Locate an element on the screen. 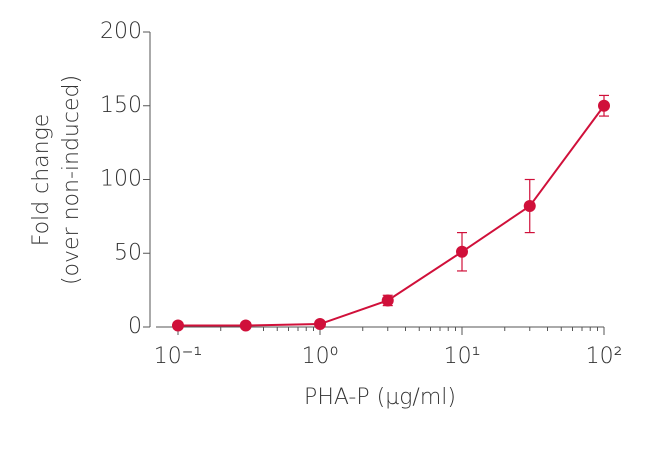 The image size is (650, 451). y-tick-label: 200 is located at coordinates (121, 31).